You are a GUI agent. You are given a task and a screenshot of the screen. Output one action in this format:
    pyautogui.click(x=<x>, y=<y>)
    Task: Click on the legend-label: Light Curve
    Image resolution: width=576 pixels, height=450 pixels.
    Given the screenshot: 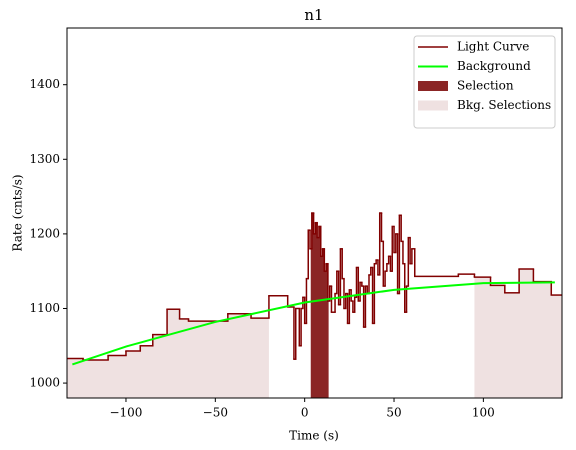 What is the action you would take?
    pyautogui.click(x=493, y=47)
    